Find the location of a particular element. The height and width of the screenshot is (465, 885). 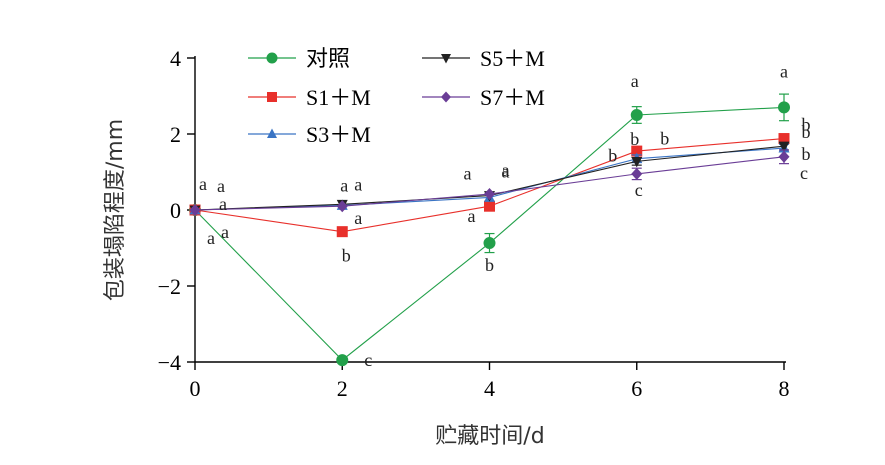

legend-item: 对照 is located at coordinates (299, 58).